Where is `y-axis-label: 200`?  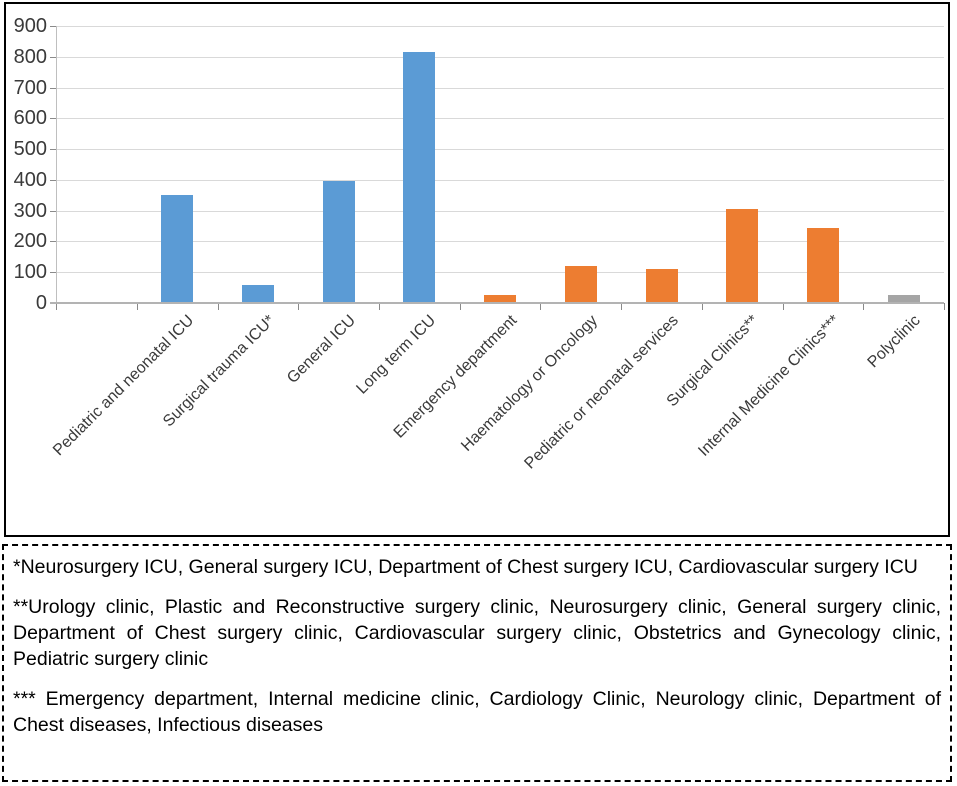
y-axis-label: 200 is located at coordinates (30, 241).